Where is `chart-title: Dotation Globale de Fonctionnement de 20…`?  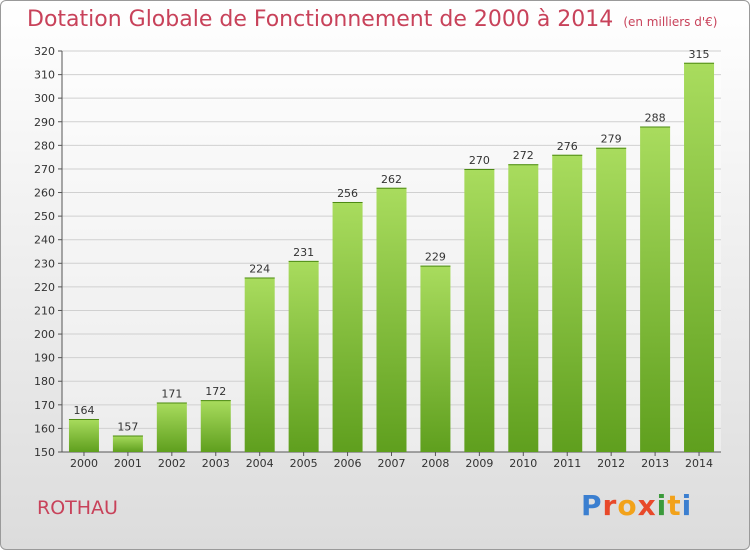
chart-title: Dotation Globale de Fonctionnement de 20… is located at coordinates (372, 19).